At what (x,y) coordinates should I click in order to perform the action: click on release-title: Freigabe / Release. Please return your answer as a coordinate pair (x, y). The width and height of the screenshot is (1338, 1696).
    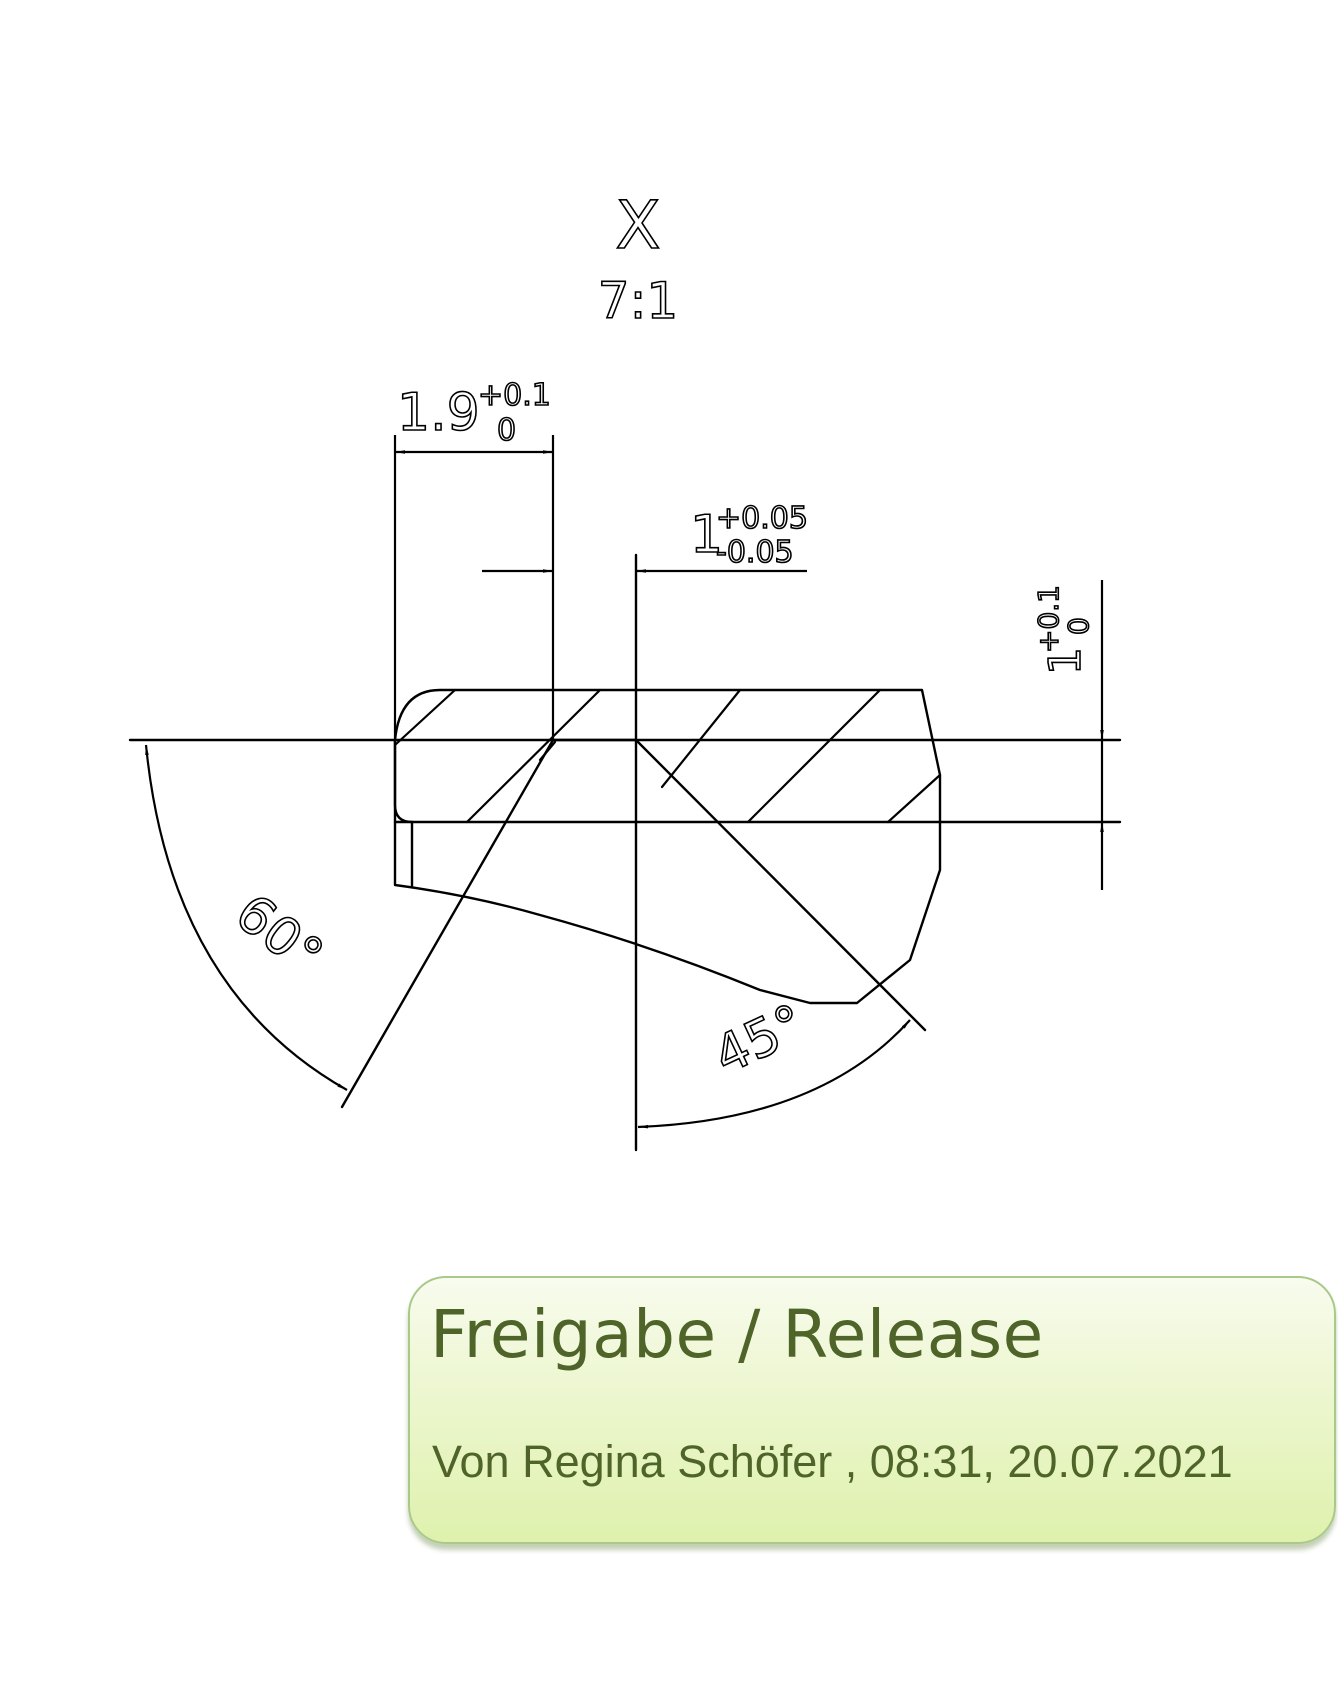
    Looking at the image, I should click on (737, 1334).